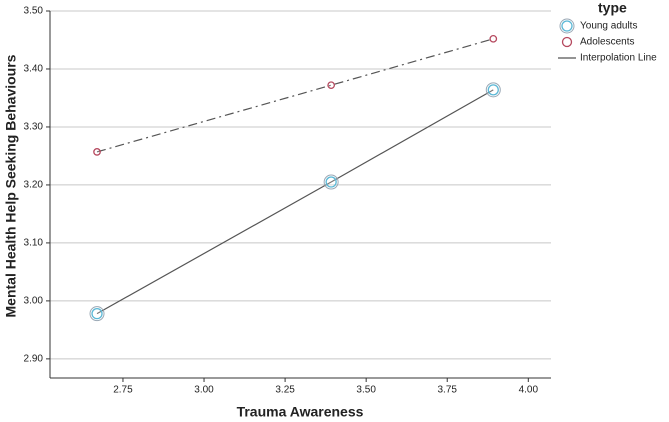  I want to click on x-tick-label: 3.75, so click(447, 390).